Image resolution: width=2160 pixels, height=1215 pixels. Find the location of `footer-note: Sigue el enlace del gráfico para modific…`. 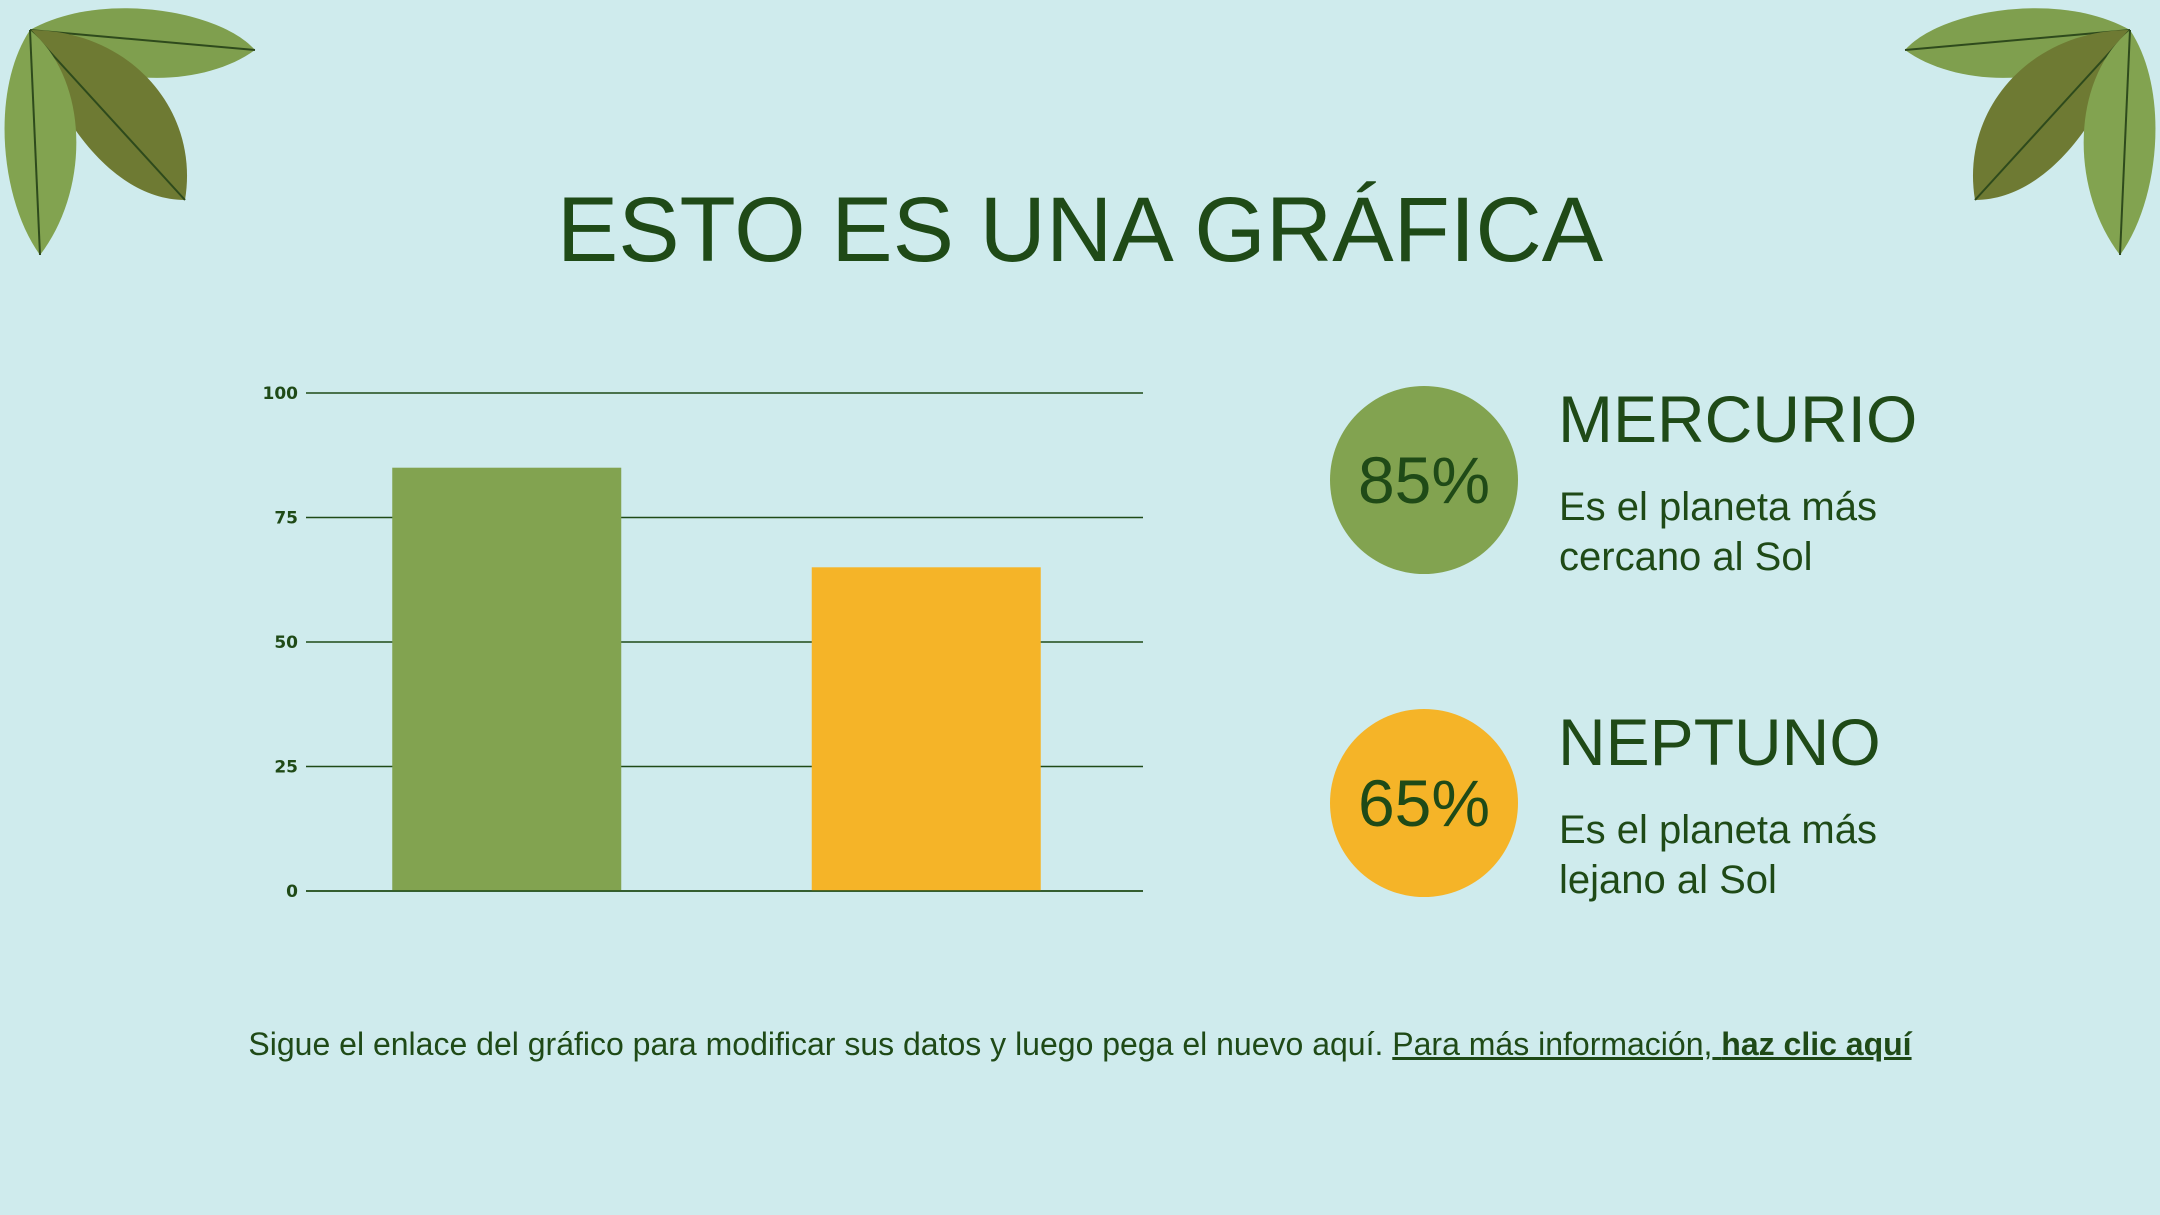

footer-note: Sigue el enlace del gráfico para modific… is located at coordinates (1080, 1044).